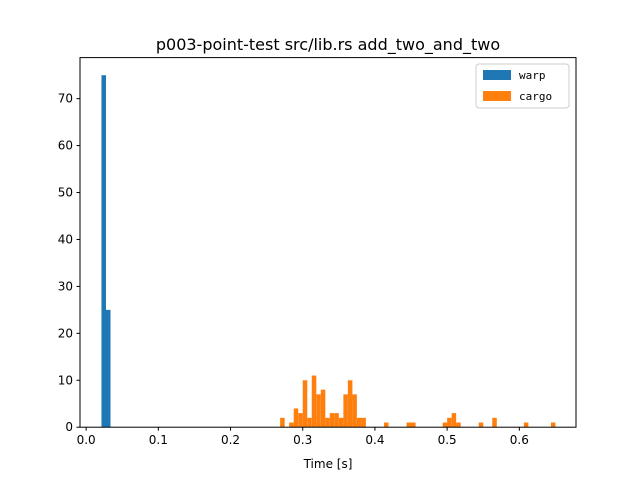 This screenshot has width=640, height=480. What do you see at coordinates (65, 146) in the screenshot?
I see `y-tick-label: 60` at bounding box center [65, 146].